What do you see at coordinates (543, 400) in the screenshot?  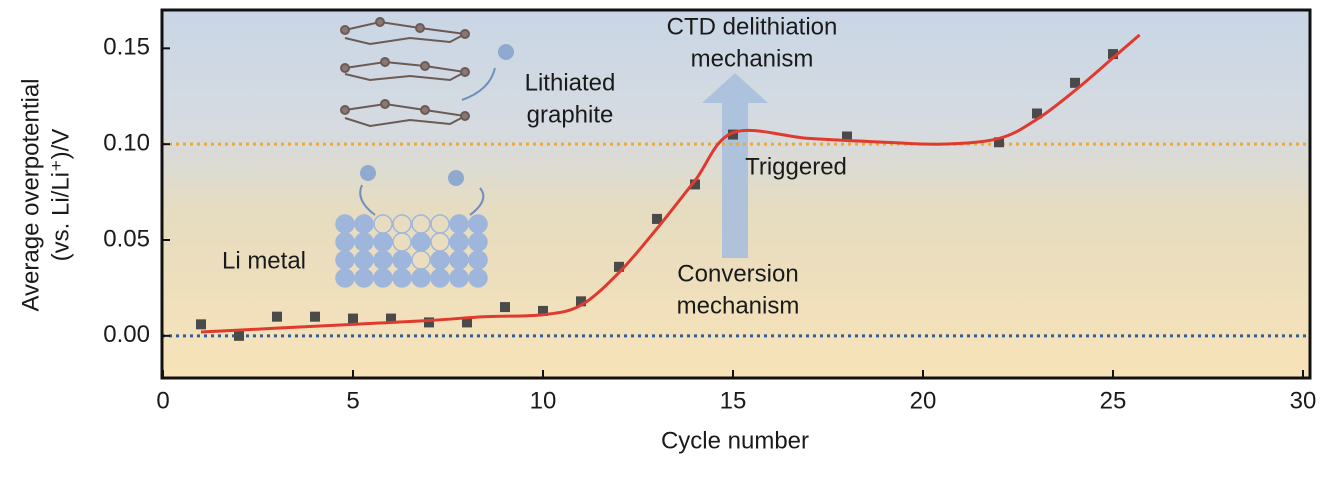 I see `x-tick-label: 10` at bounding box center [543, 400].